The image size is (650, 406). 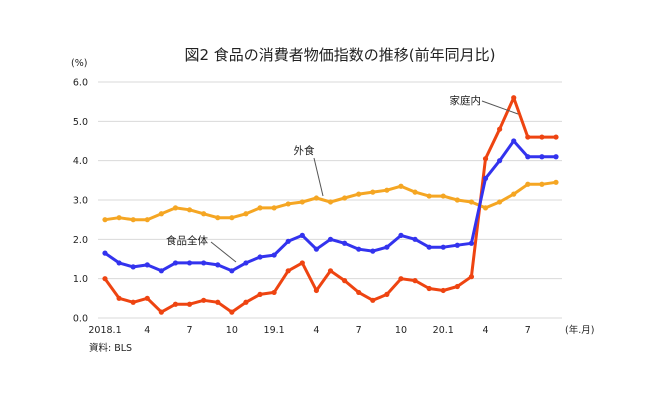 I want to click on y-tick-label: 0.0, so click(x=80, y=319).